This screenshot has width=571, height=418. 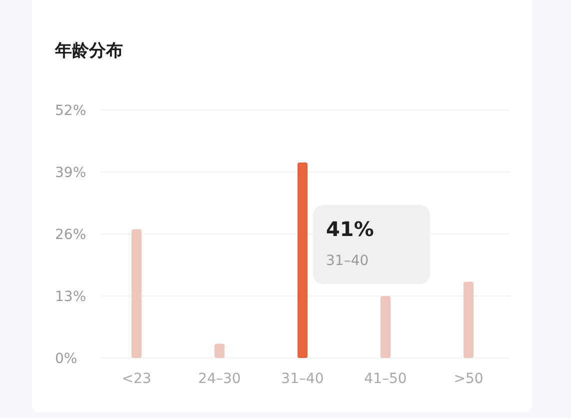 What do you see at coordinates (70, 234) in the screenshot?
I see `y-tick-label: 26%` at bounding box center [70, 234].